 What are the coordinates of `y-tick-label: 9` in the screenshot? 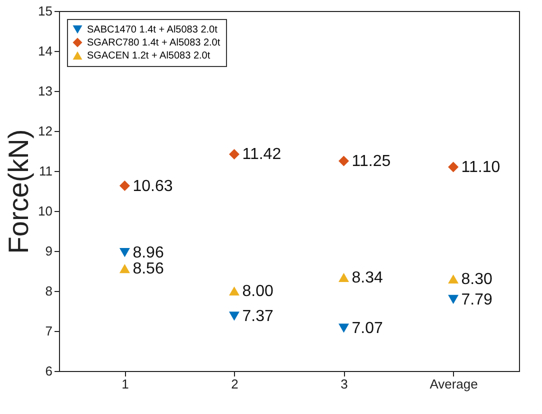 It's located at (48, 251).